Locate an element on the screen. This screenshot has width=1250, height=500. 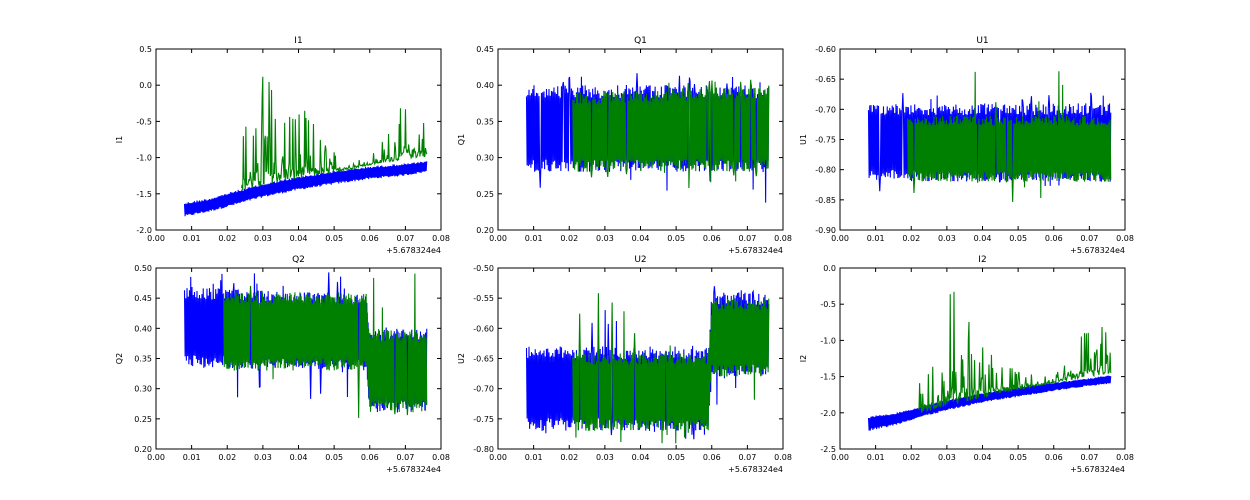
y-tick-label: -2.0 is located at coordinates (828, 413).